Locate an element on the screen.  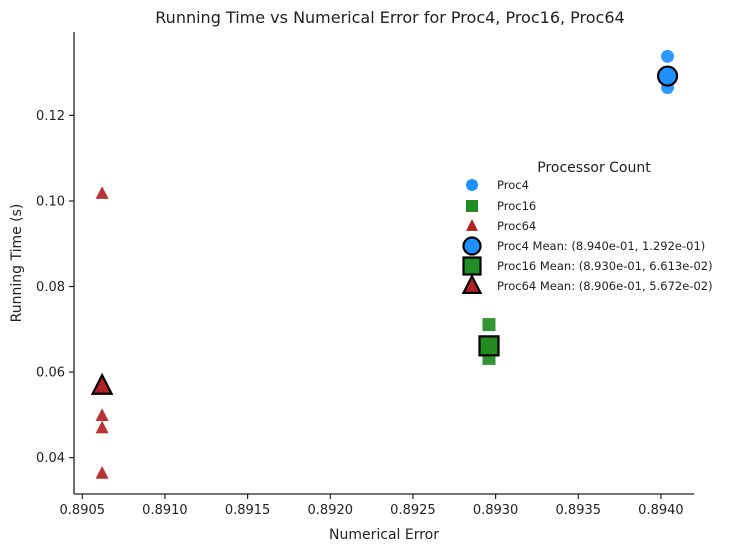
proc16-point is located at coordinates (489, 325).